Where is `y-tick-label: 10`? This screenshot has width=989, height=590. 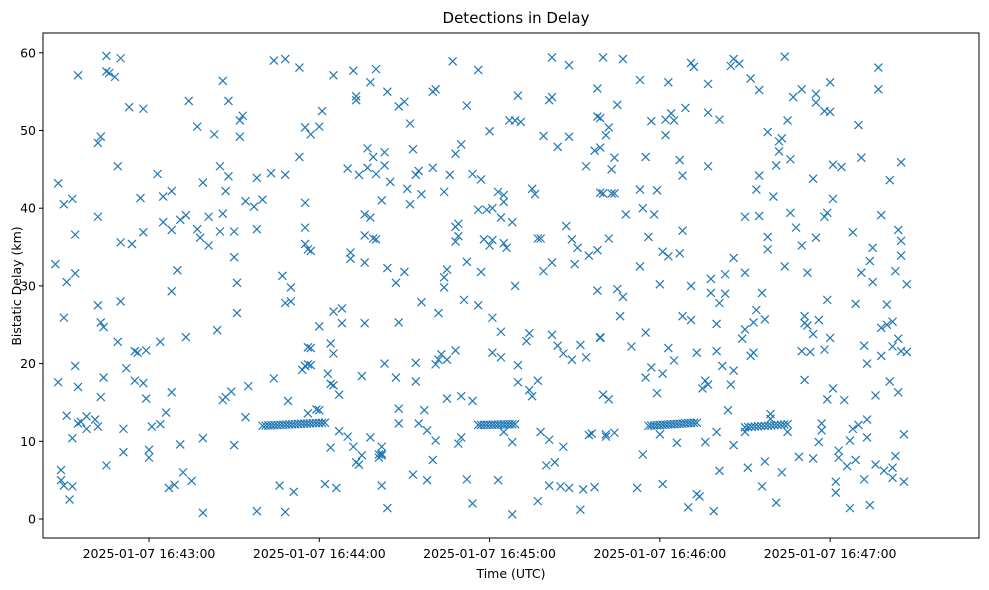 y-tick-label: 10 is located at coordinates (28, 441).